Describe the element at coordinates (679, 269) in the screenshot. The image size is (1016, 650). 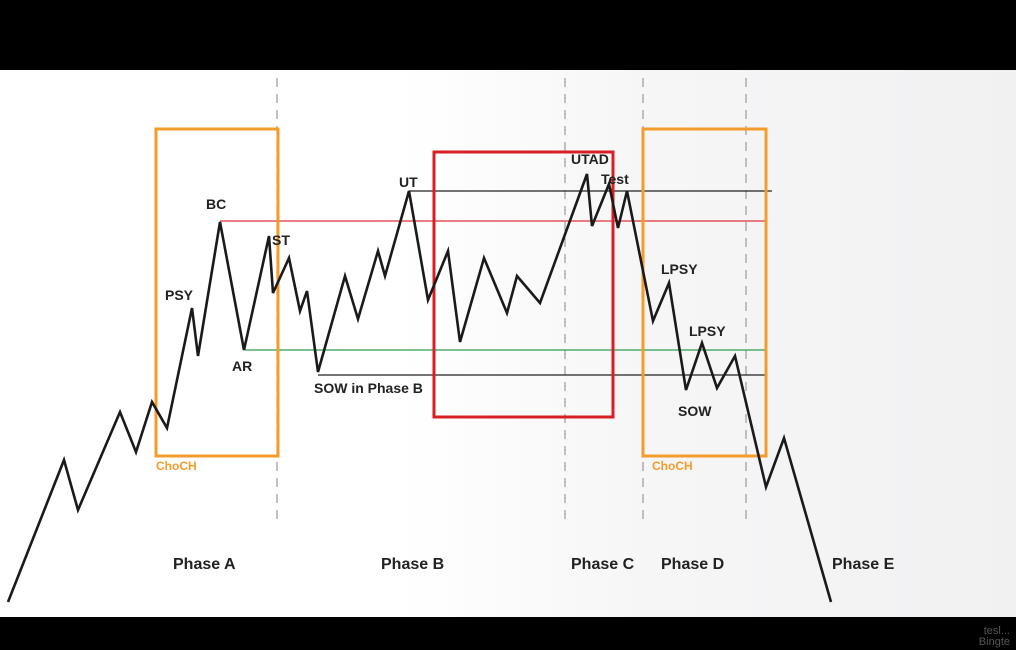
I see `label-lpsy-1: LPSY` at that location.